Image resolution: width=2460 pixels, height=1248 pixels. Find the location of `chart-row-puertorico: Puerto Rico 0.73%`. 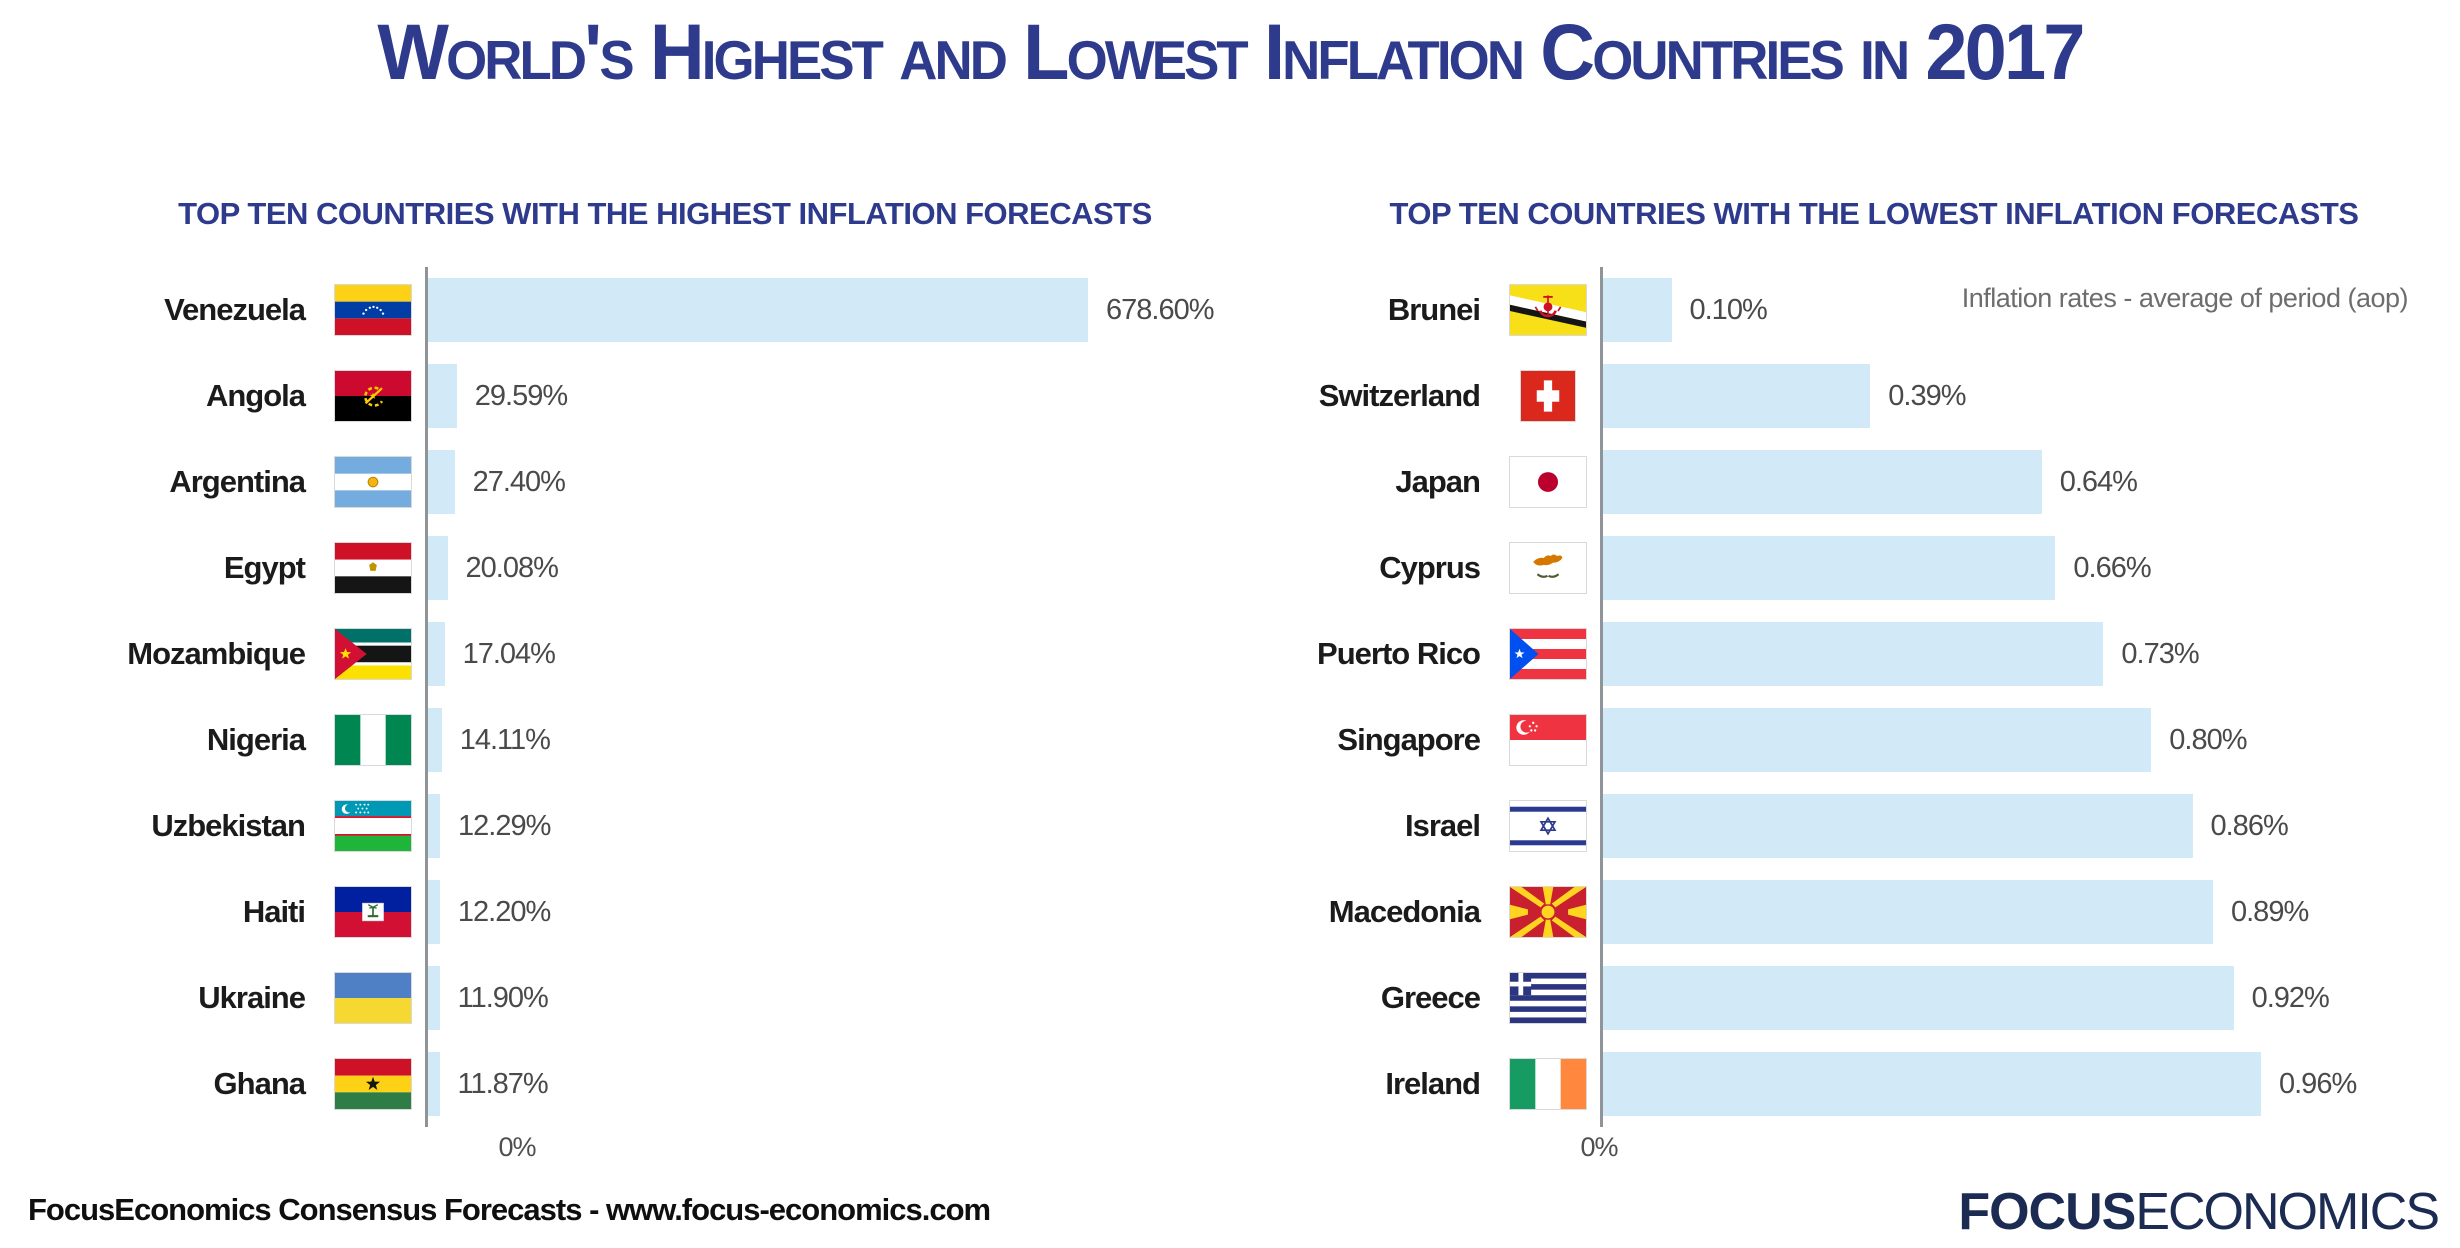

chart-row-puertorico: Puerto Rico 0.73% is located at coordinates (1874, 654).